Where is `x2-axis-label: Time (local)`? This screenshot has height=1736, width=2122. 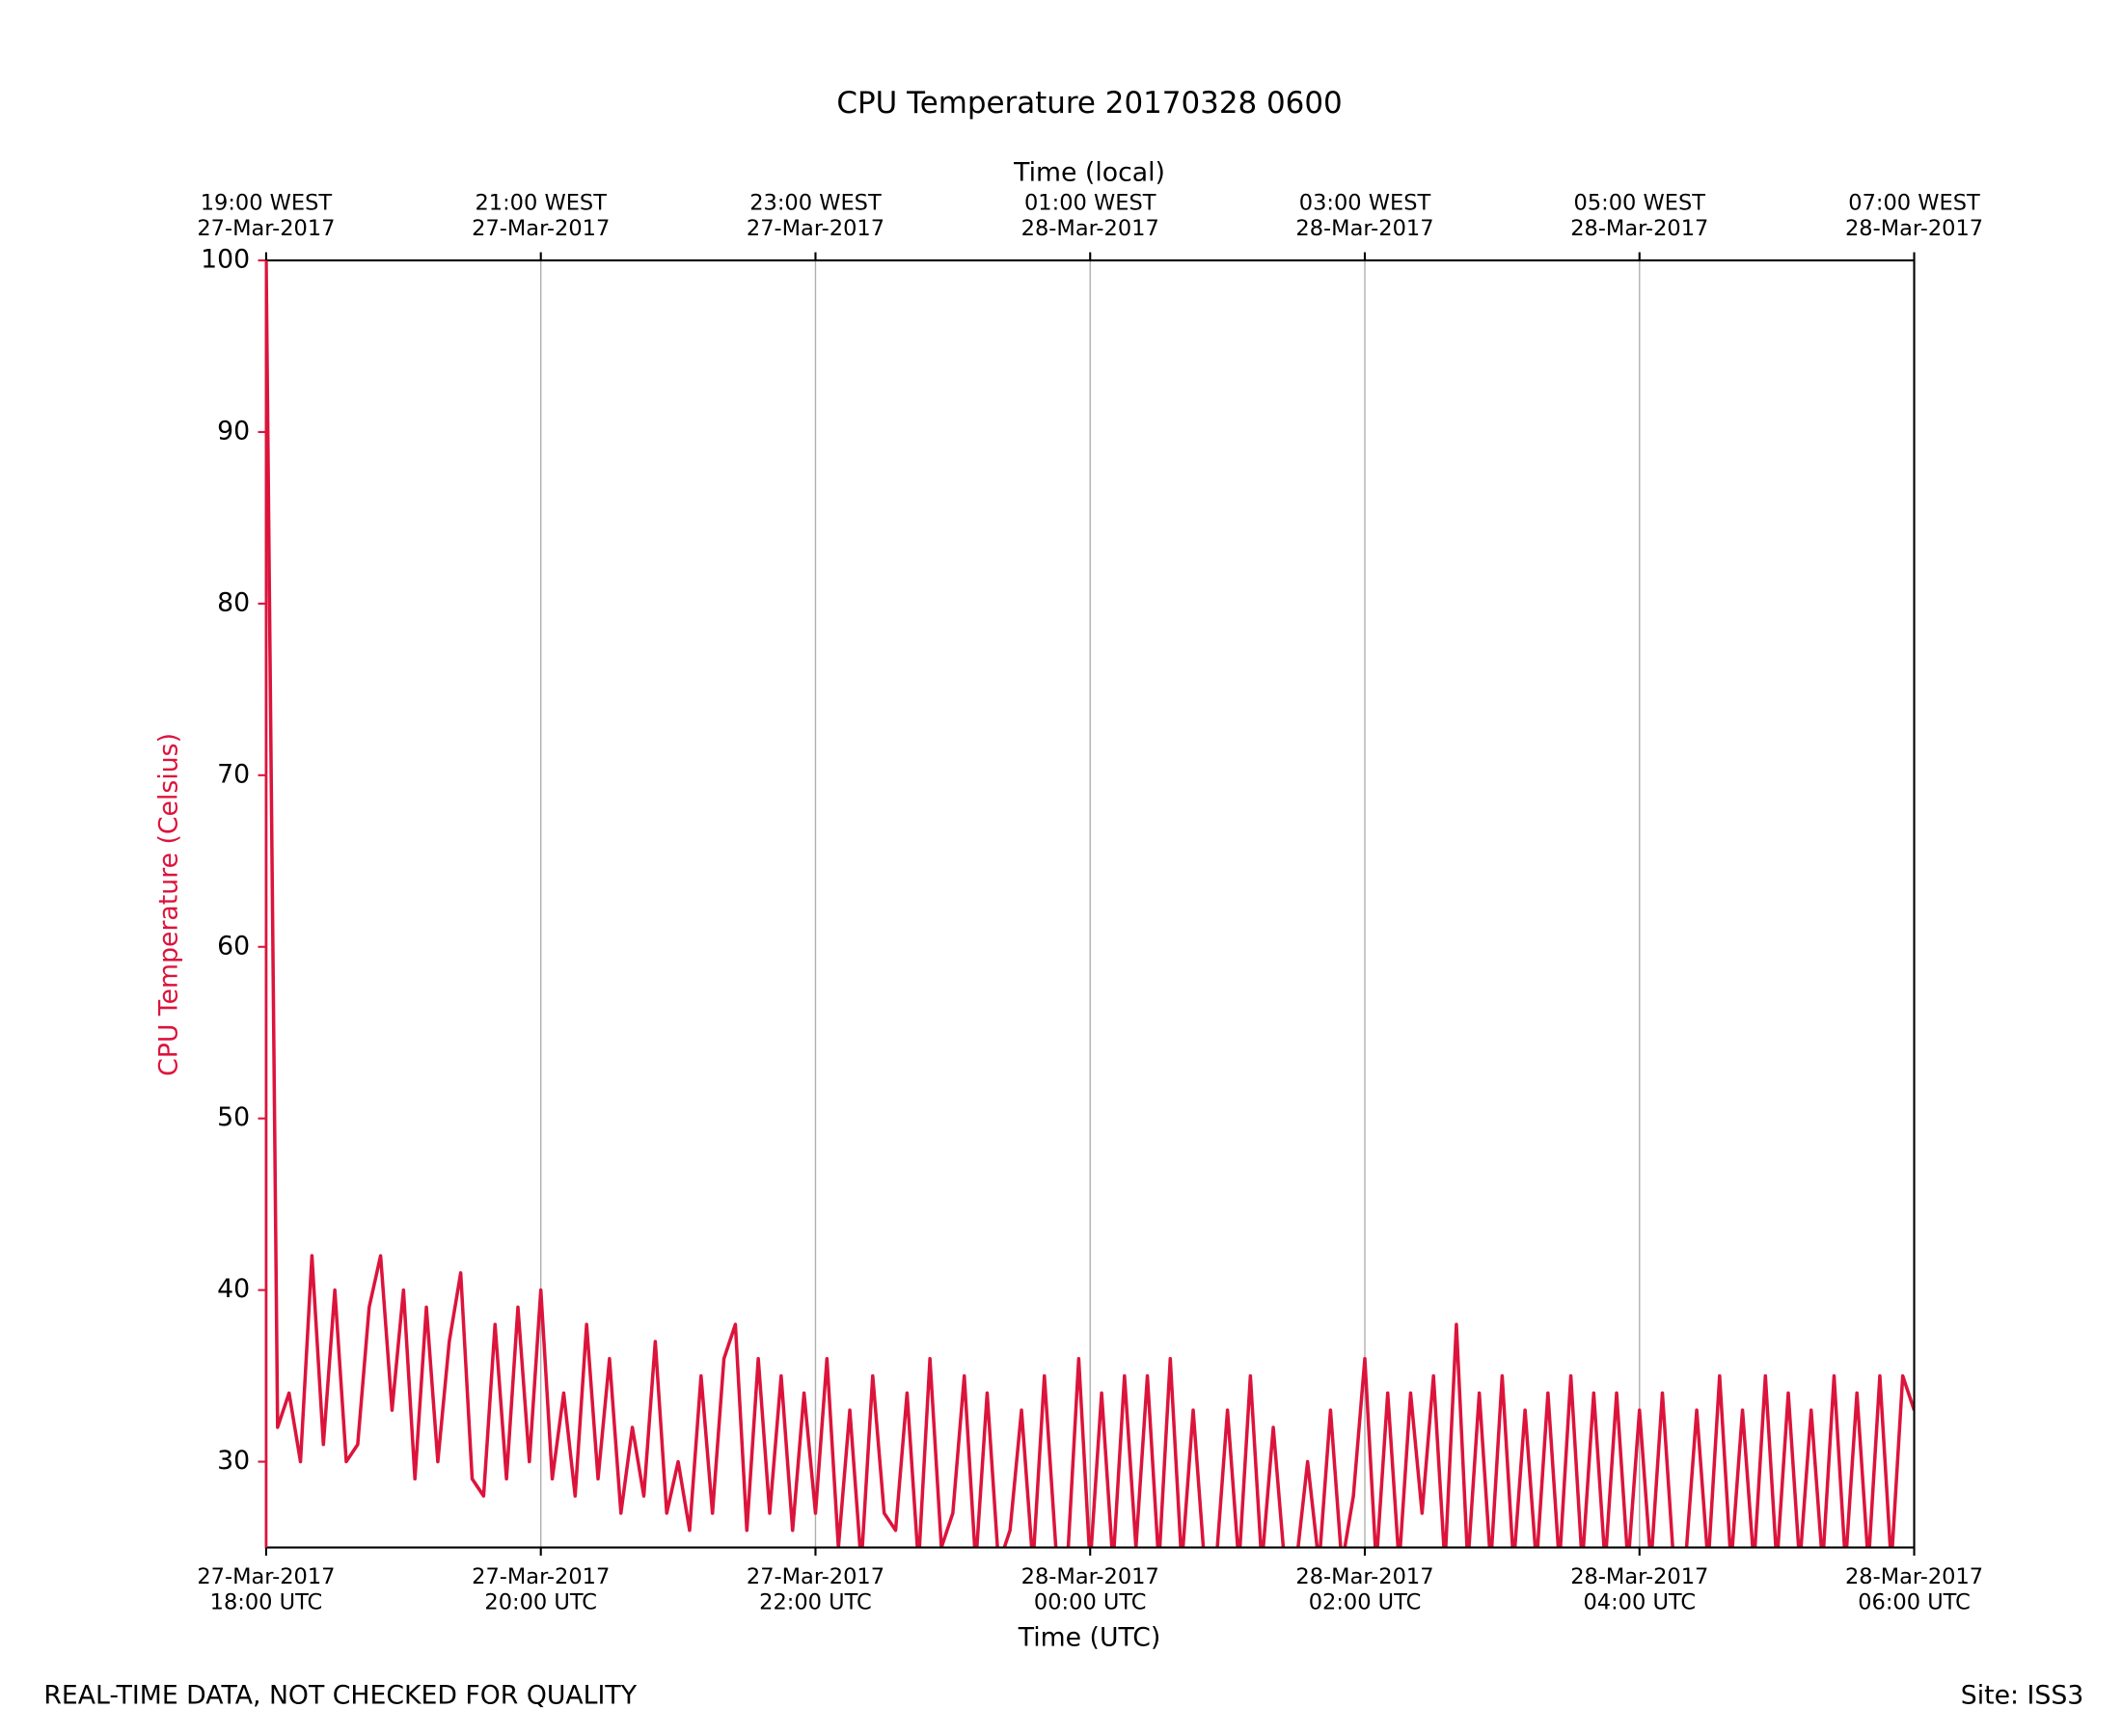 x2-axis-label: Time (local) is located at coordinates (1089, 173).